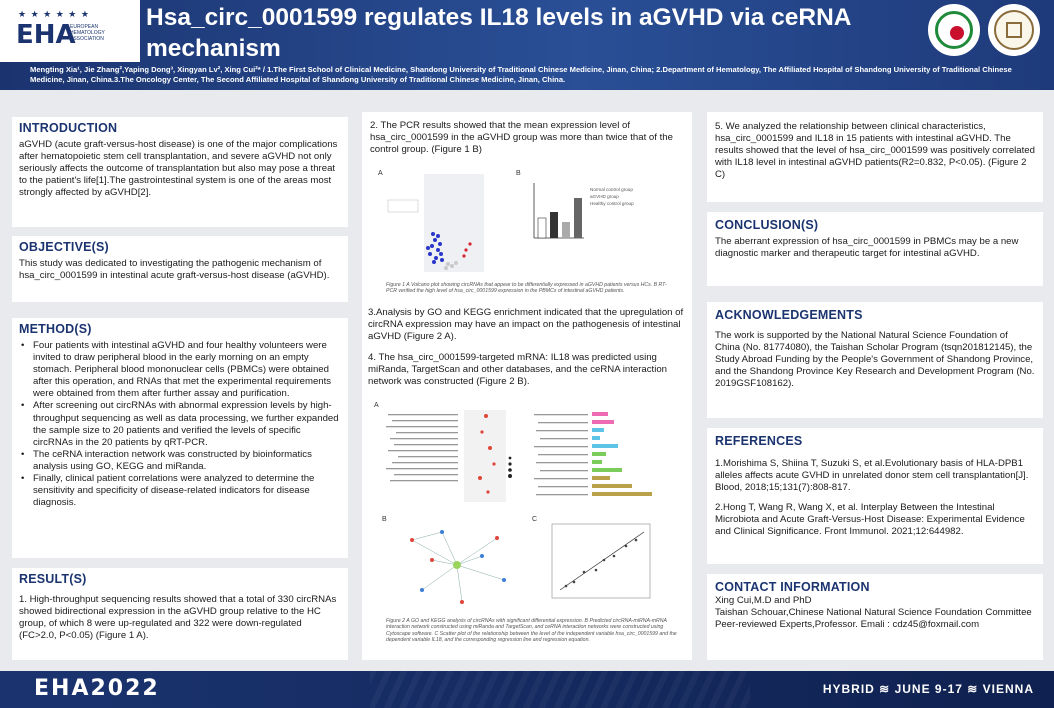  What do you see at coordinates (384, 519) in the screenshot?
I see `figure-2b-label: B` at bounding box center [384, 519].